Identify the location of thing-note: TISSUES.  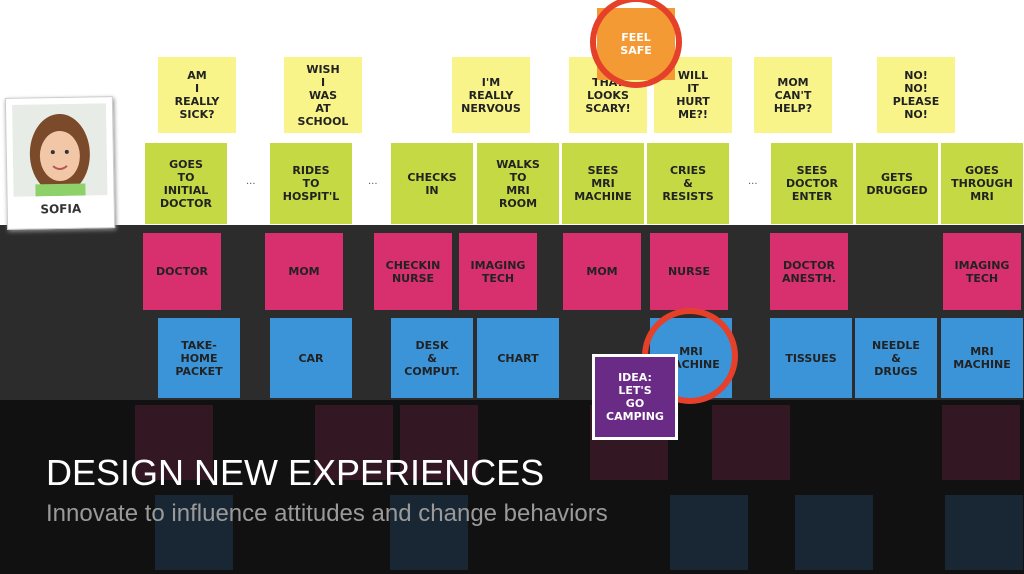
(811, 358).